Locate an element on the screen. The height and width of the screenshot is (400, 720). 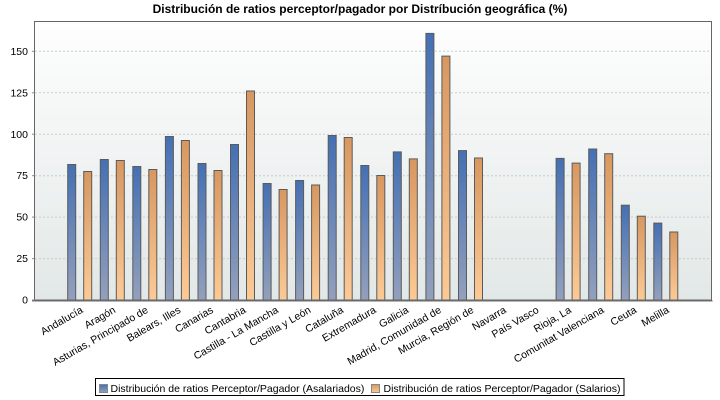
svg-text: 25 is located at coordinates (22, 259).